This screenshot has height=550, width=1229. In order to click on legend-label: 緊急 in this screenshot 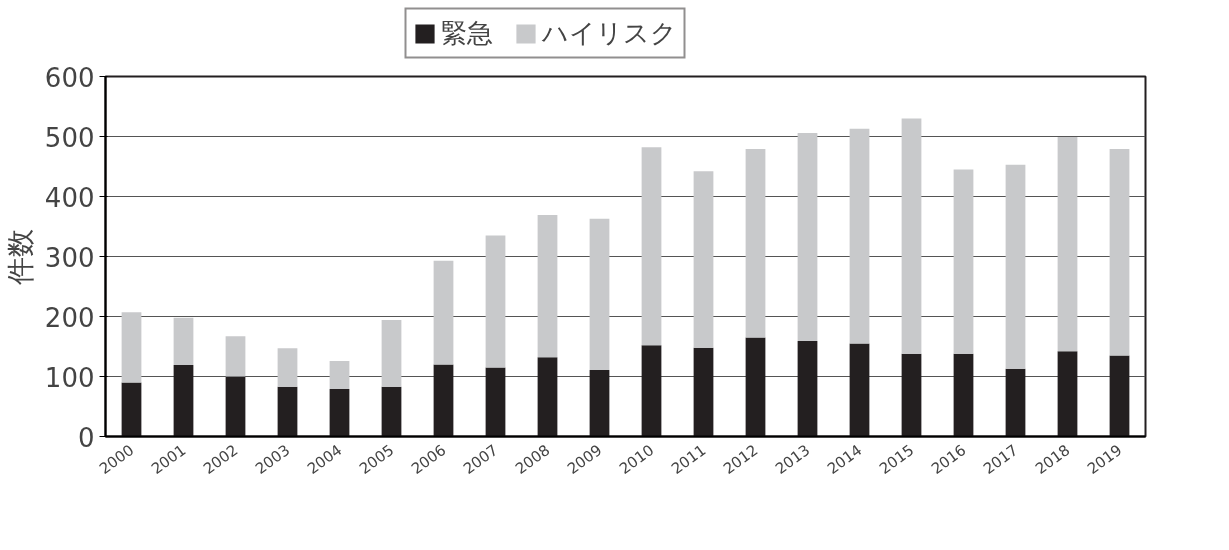, I will do `click(467, 33)`.